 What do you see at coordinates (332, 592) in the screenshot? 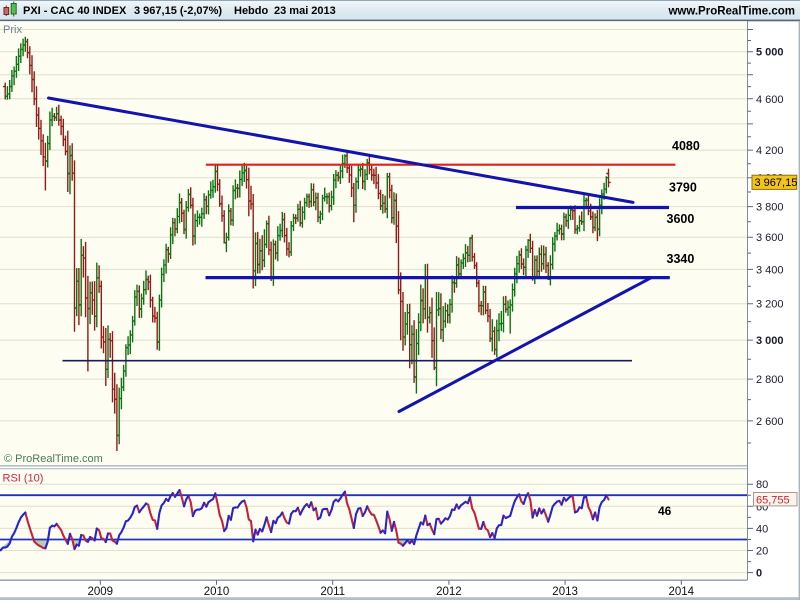
I see `svg-text: 2011` at bounding box center [332, 592].